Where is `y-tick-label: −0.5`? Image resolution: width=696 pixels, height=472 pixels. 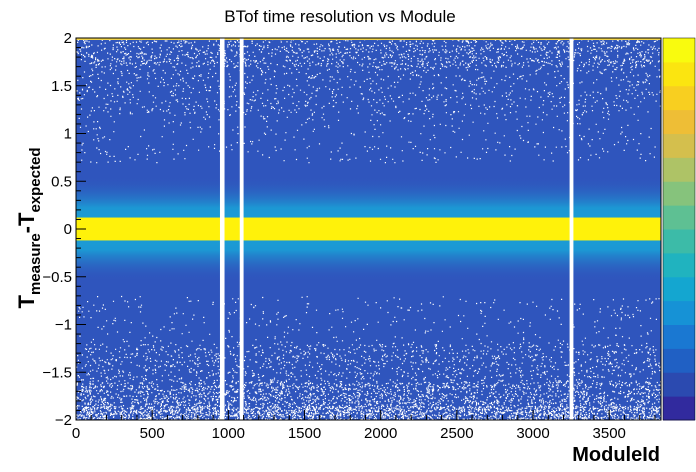
y-tick-label: −0.5 is located at coordinates (57, 277).